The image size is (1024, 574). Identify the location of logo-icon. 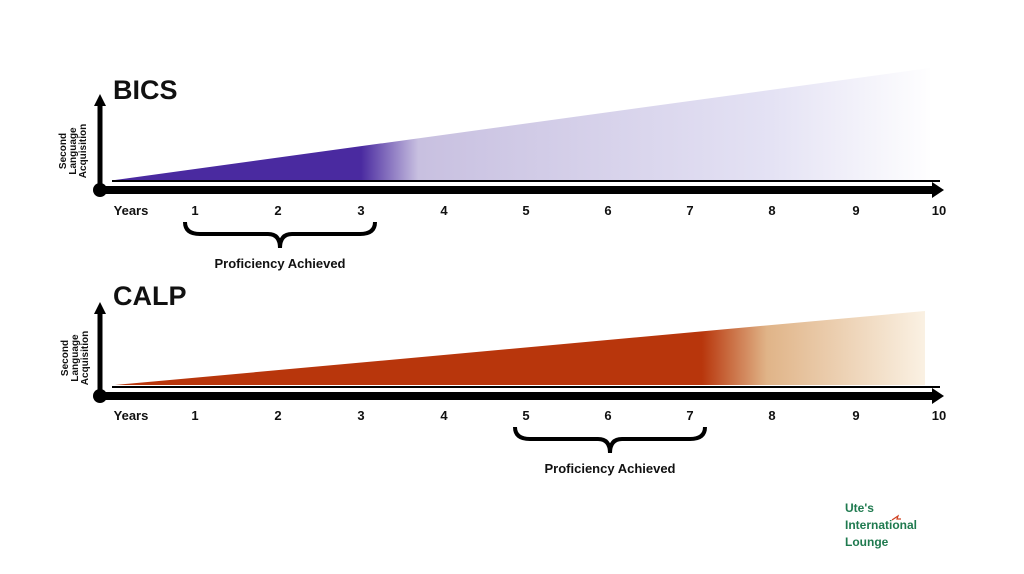
(896, 517).